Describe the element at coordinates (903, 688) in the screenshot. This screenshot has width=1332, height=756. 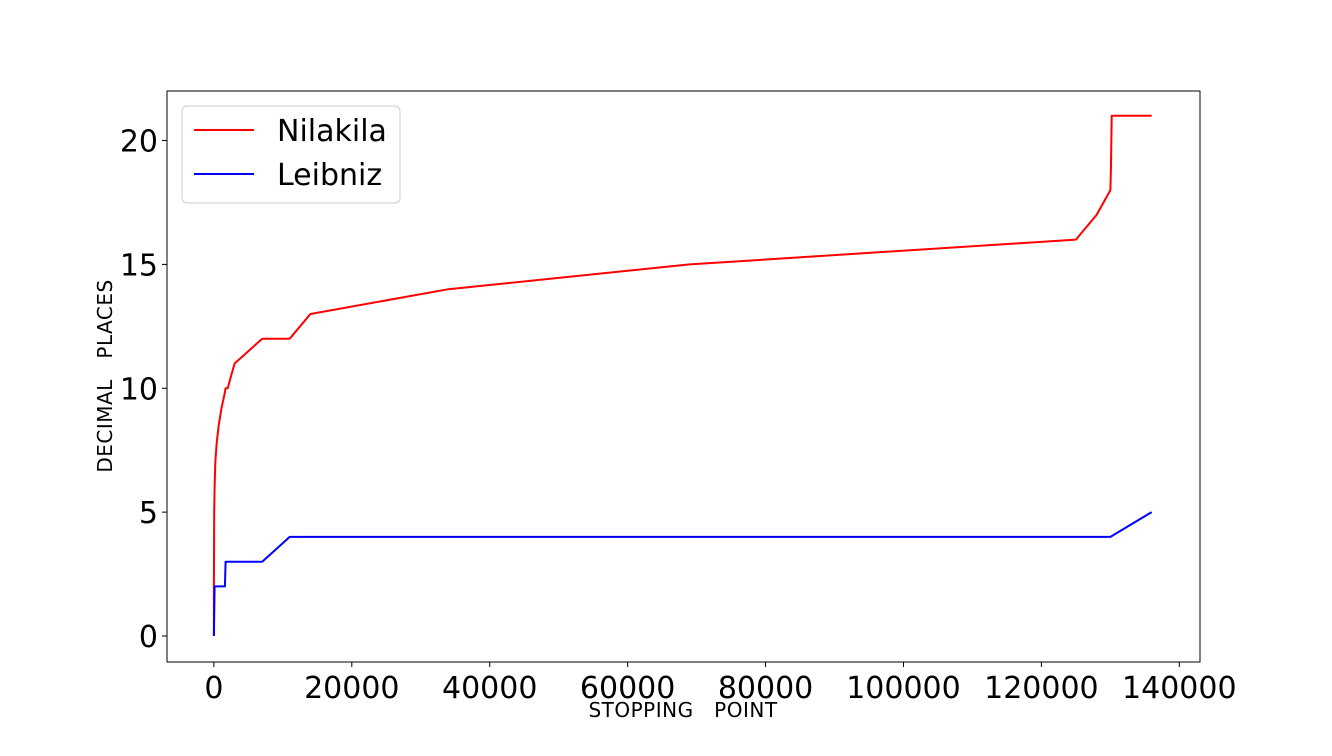
I see `x-tick-label: 100000` at that location.